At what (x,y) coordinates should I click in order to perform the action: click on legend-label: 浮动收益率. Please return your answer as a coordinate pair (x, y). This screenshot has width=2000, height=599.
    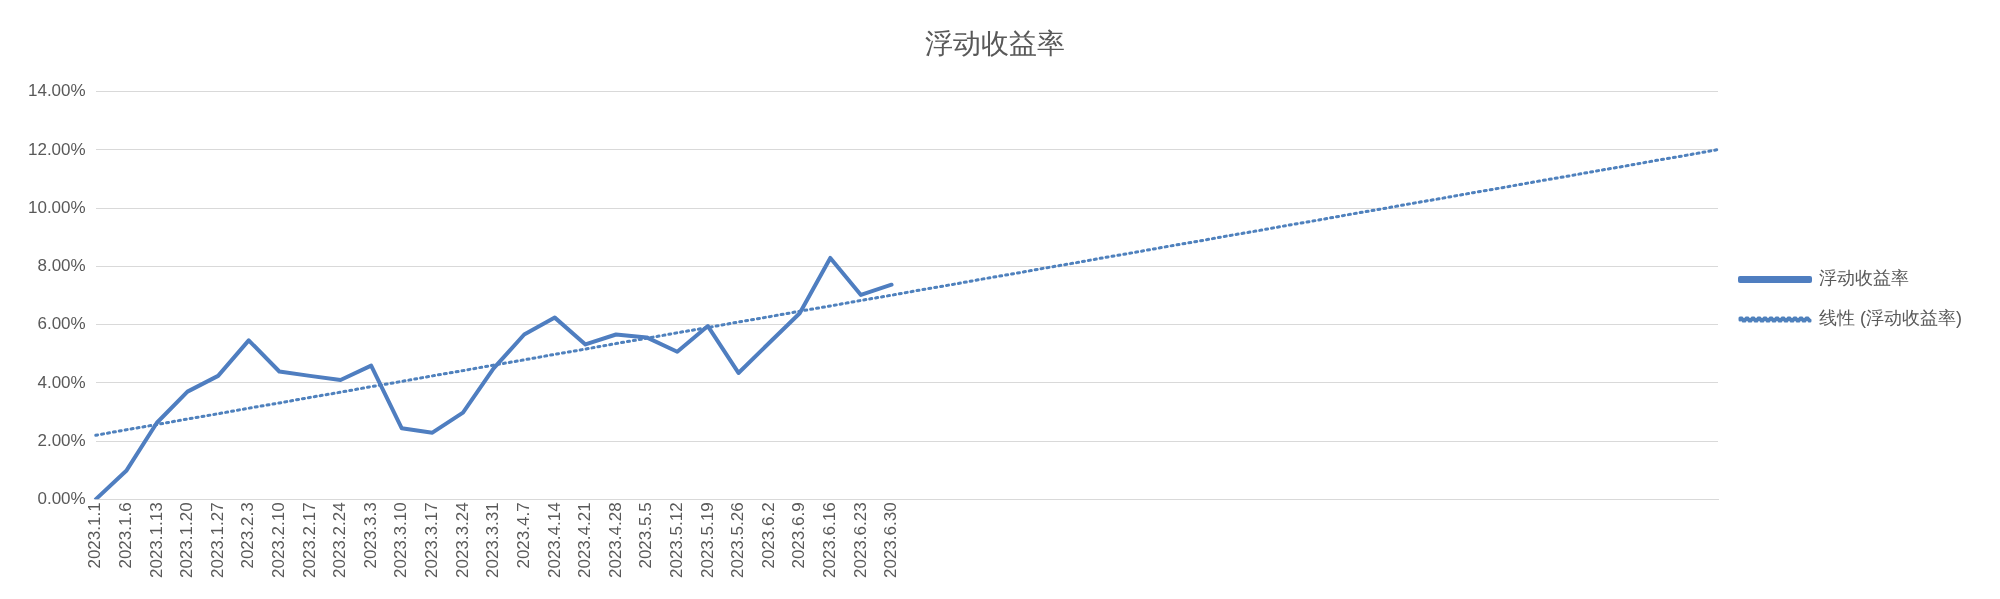
    Looking at the image, I should click on (1864, 278).